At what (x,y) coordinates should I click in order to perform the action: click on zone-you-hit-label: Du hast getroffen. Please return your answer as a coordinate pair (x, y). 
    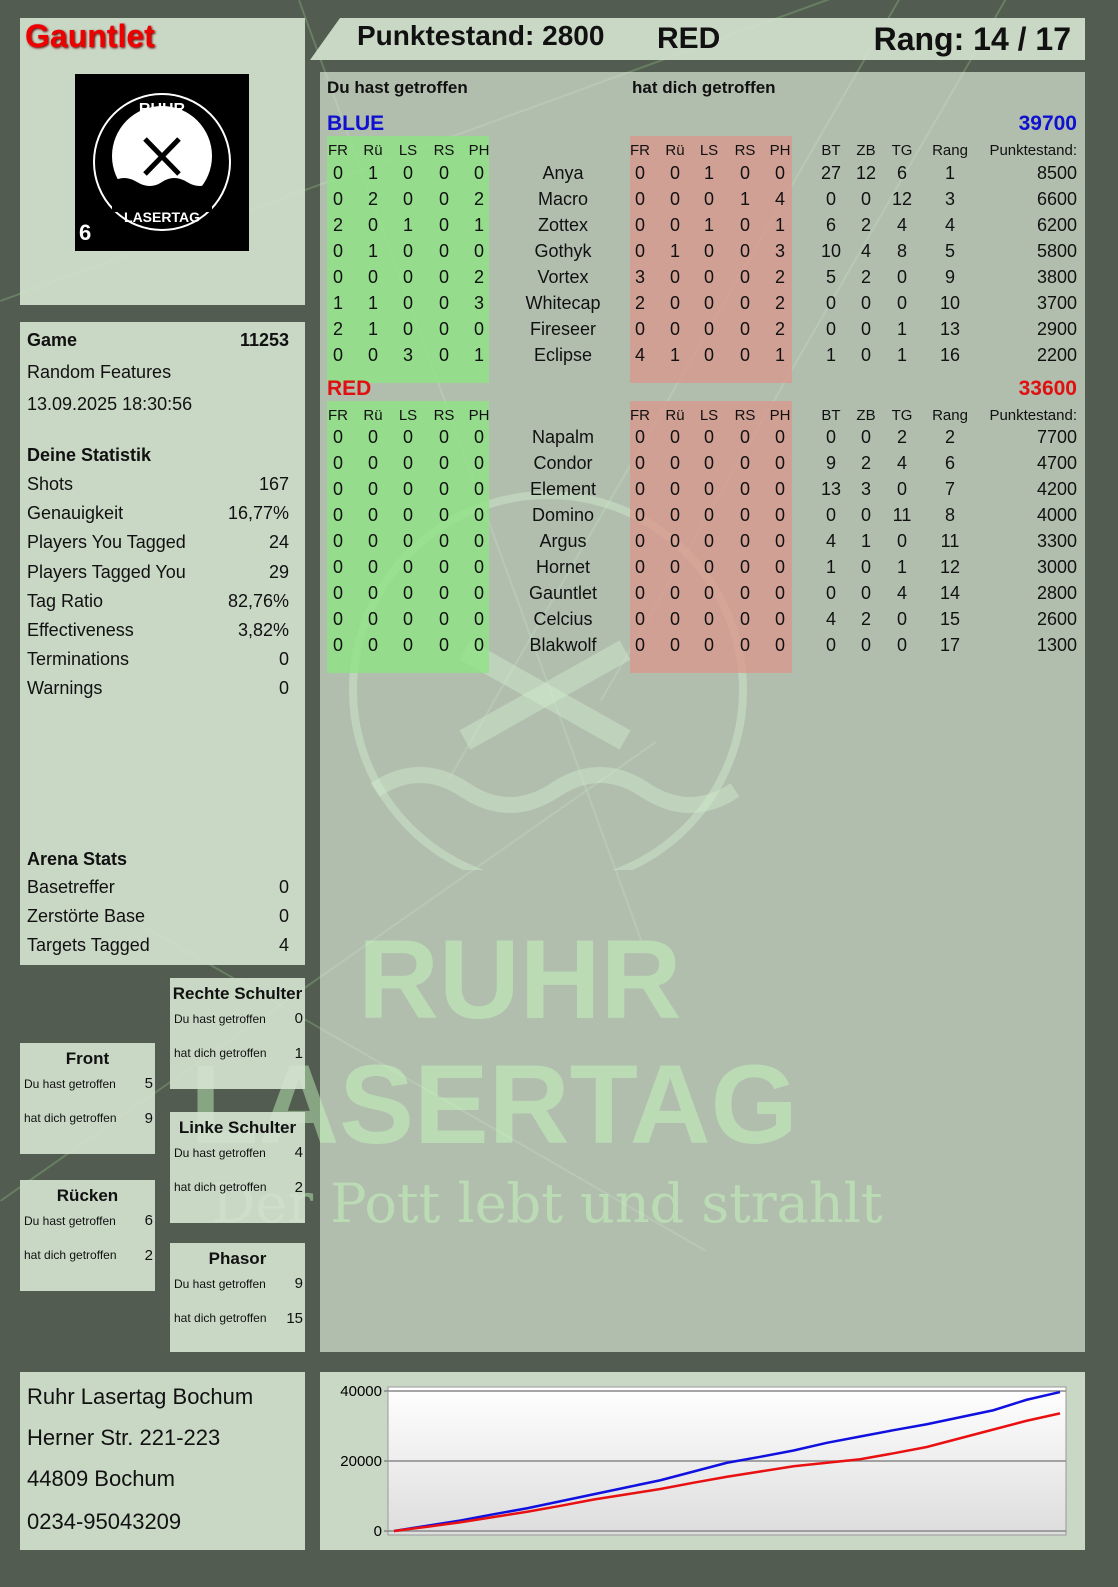
    Looking at the image, I should click on (220, 1284).